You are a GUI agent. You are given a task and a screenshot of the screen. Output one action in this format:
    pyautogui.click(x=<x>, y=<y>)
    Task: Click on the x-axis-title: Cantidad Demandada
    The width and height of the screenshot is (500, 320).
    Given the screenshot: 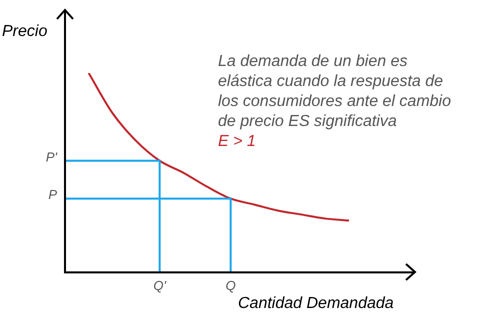 What is the action you would take?
    pyautogui.click(x=316, y=303)
    